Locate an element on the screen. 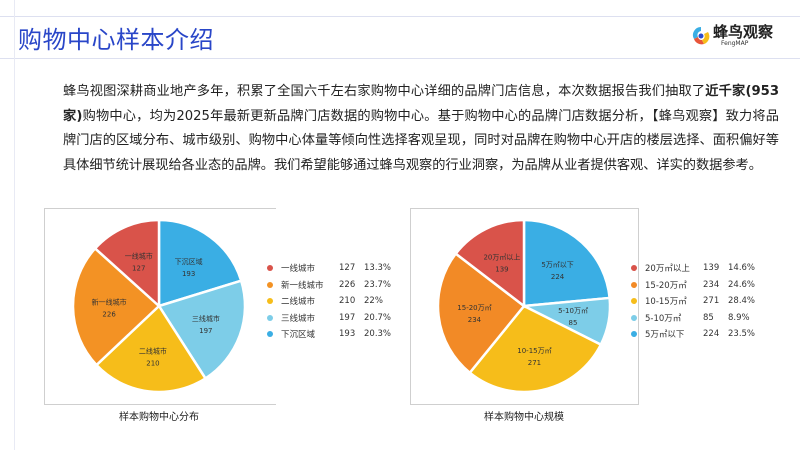 Image resolution: width=800 pixels, height=450 pixels. logo: 蜂鸟观察 FengMAP is located at coordinates (732, 35).